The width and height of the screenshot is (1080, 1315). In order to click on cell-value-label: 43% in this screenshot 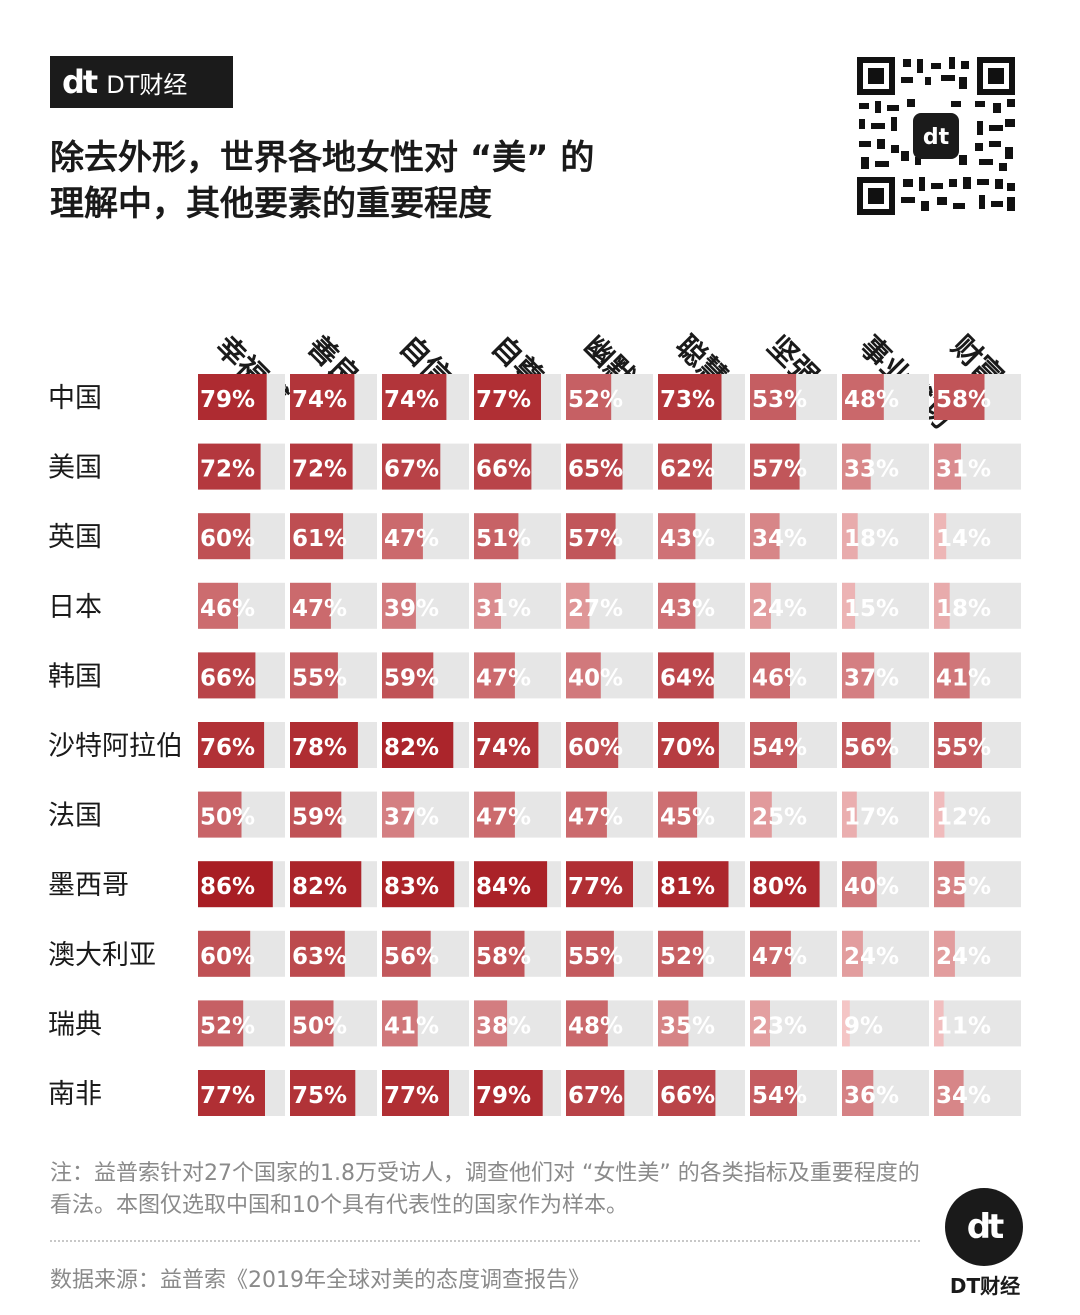, I will do `click(687, 609)`.